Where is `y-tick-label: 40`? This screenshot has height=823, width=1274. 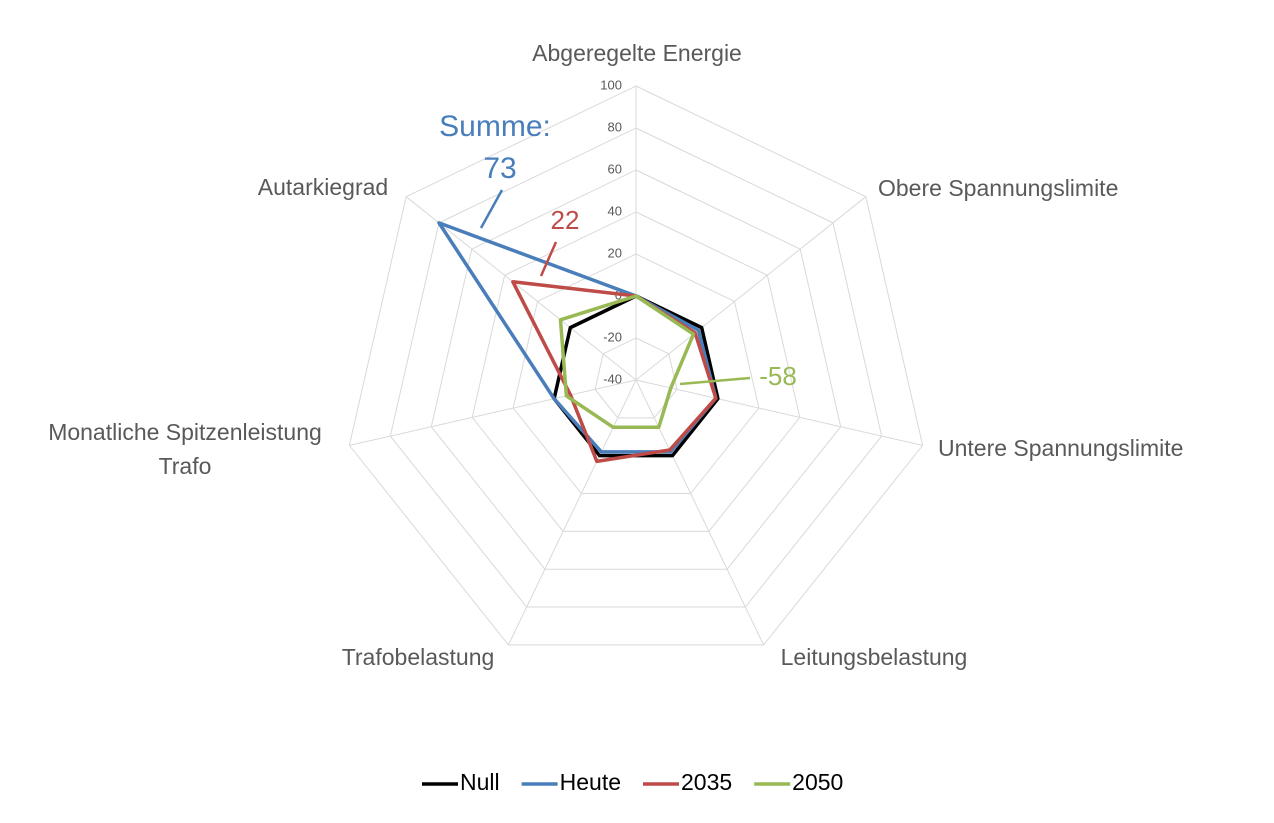 y-tick-label: 40 is located at coordinates (615, 210).